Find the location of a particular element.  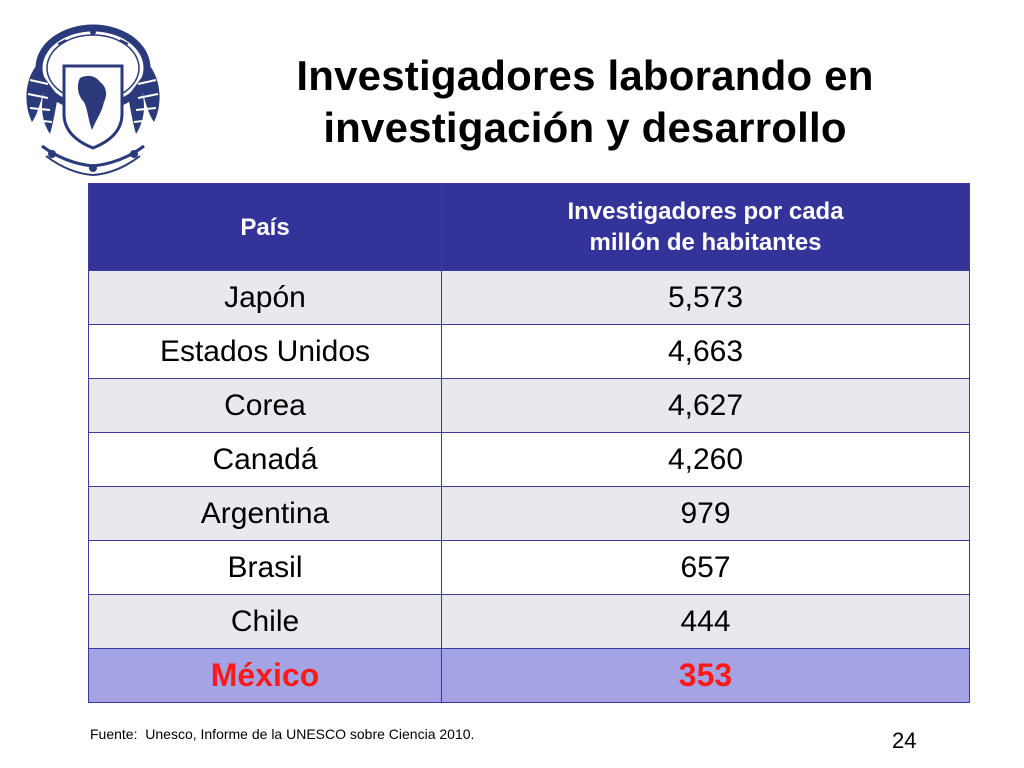

table-row: Corea 4,627 is located at coordinates (529, 405).